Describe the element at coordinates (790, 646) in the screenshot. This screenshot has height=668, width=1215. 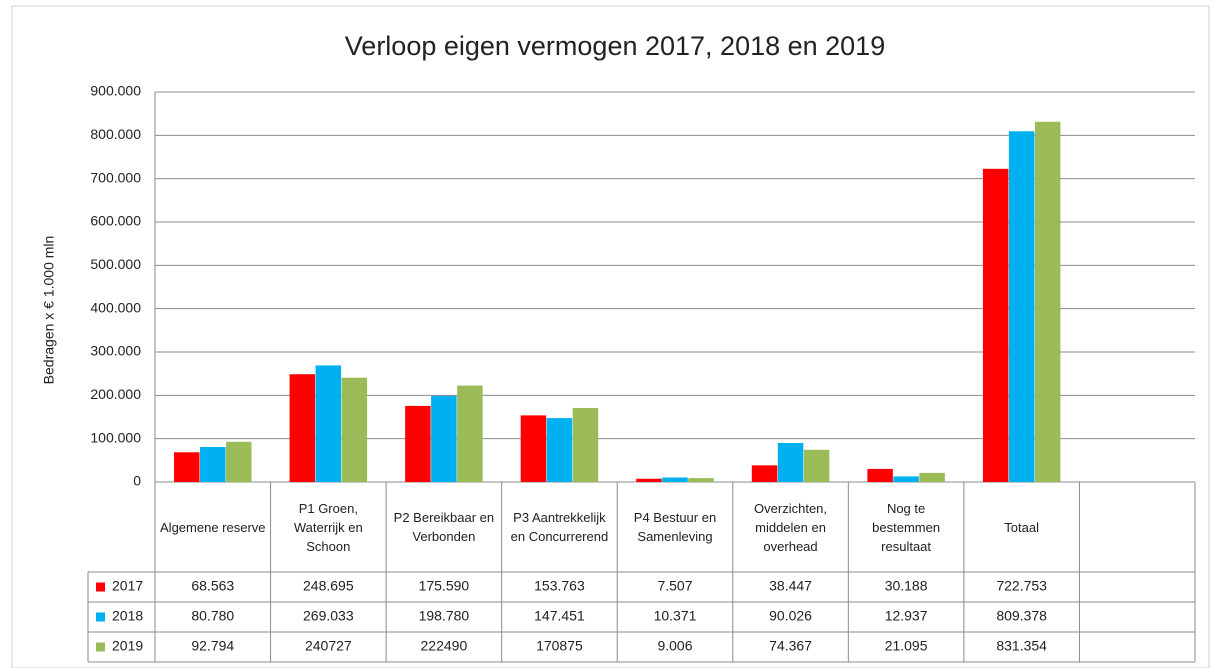
I see `table-value: 74.367` at that location.